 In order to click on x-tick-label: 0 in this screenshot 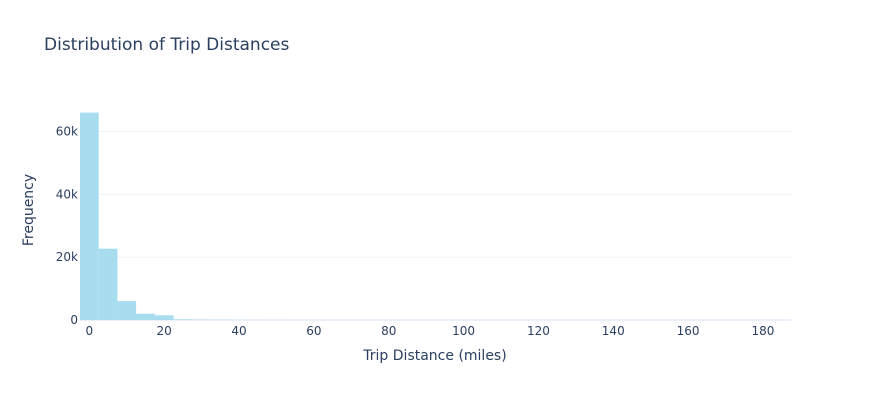, I will do `click(90, 331)`.